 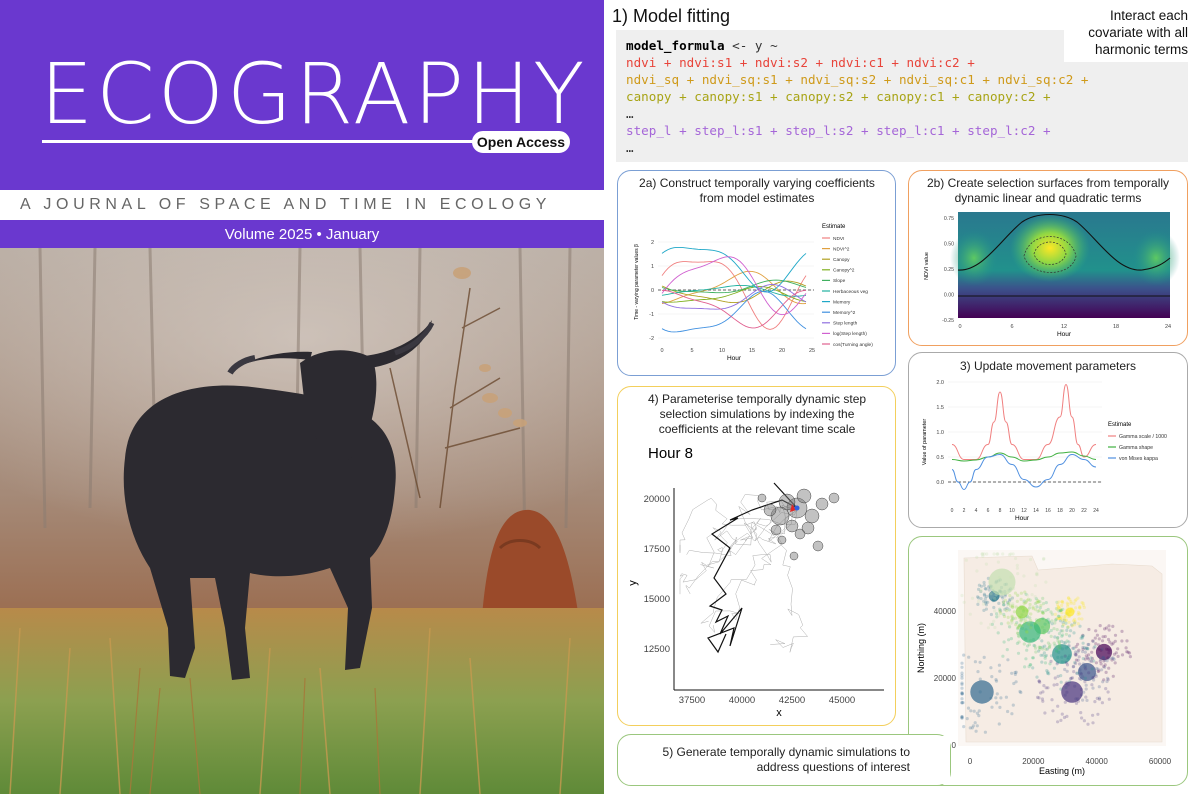 I want to click on chart-3-legend-title: Estimate, so click(x=1120, y=425).